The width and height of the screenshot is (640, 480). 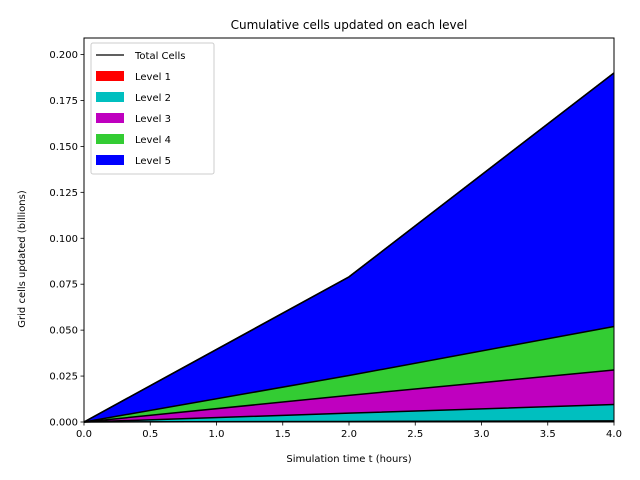 What do you see at coordinates (63, 377) in the screenshot?
I see `y-tick-label: 0.025` at bounding box center [63, 377].